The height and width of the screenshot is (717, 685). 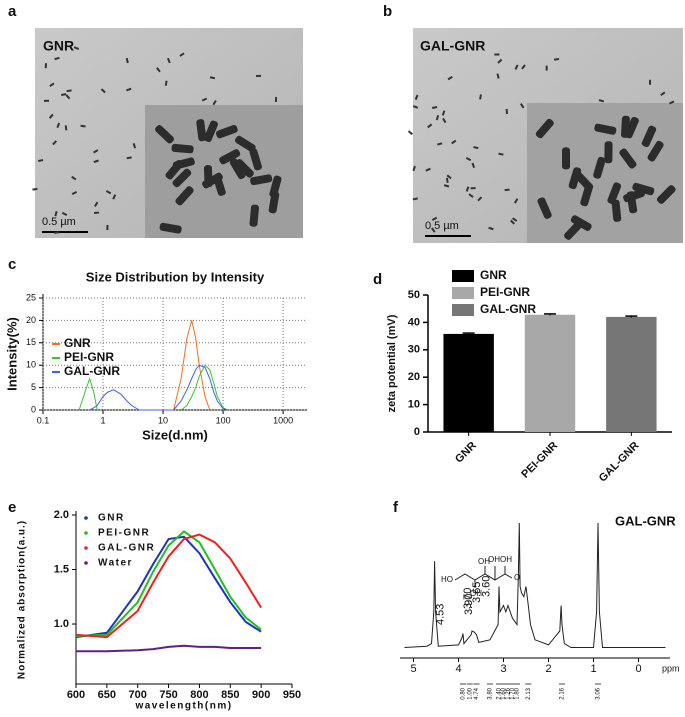 I want to click on peak-label: 3.60, so click(x=486, y=586).